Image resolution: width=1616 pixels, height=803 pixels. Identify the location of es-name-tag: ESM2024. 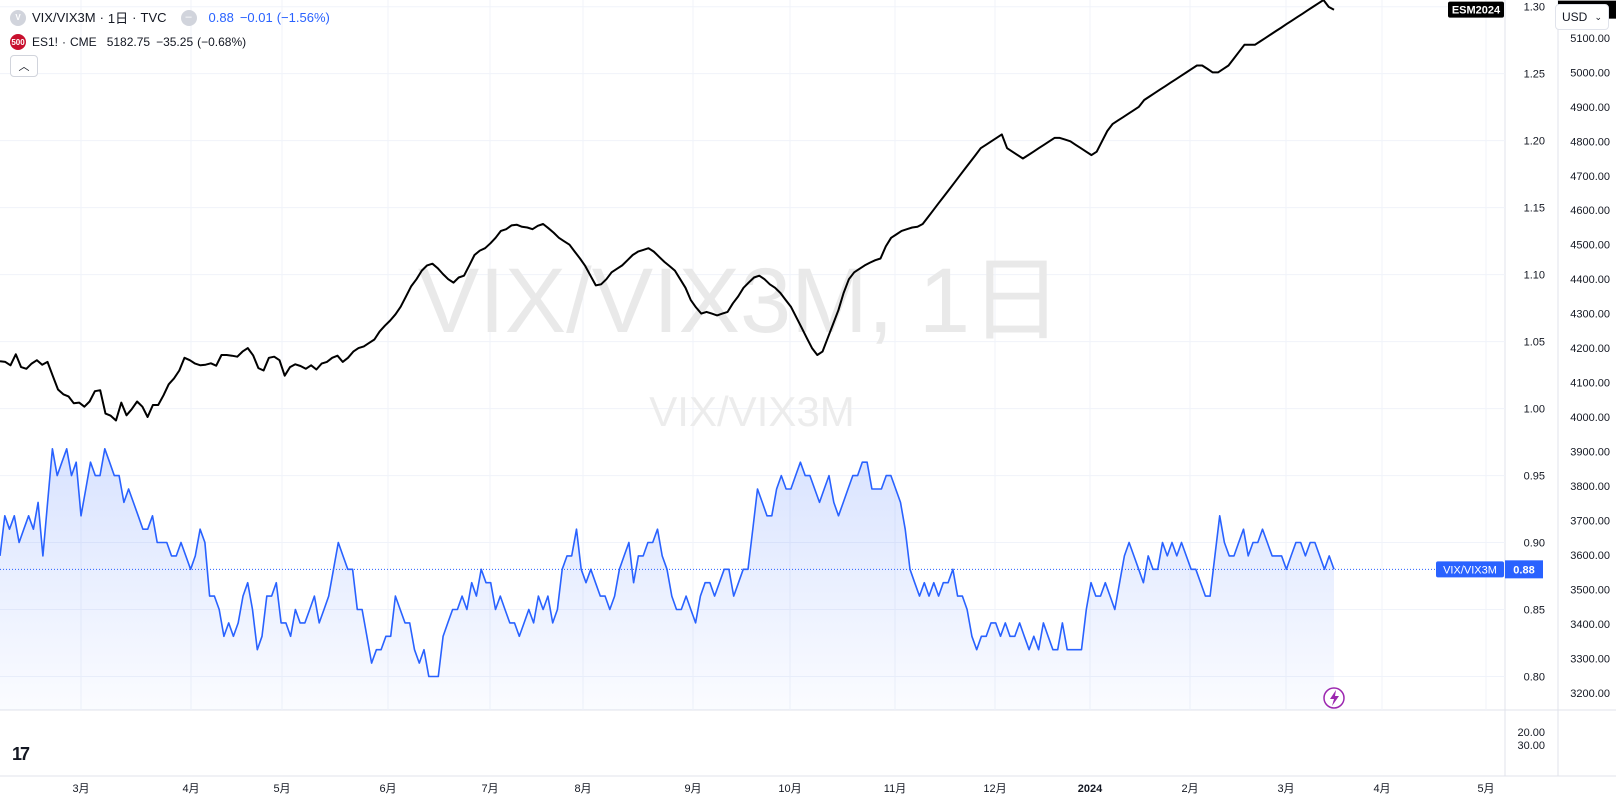
(1476, 9).